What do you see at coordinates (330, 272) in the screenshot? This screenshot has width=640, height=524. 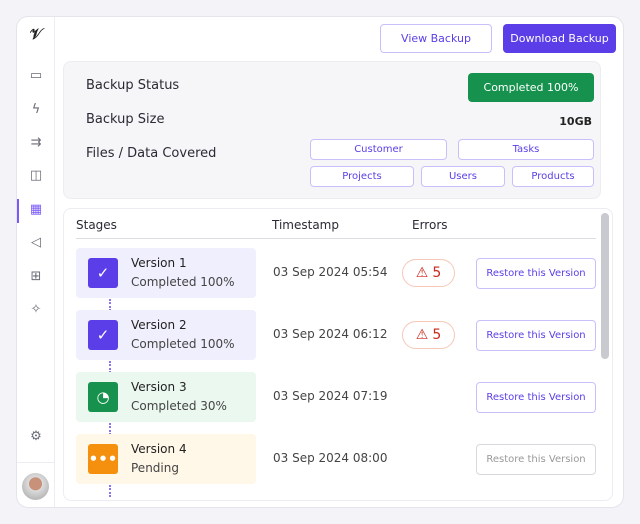 I see `timestamp: 03 Sep 2024 05:54` at bounding box center [330, 272].